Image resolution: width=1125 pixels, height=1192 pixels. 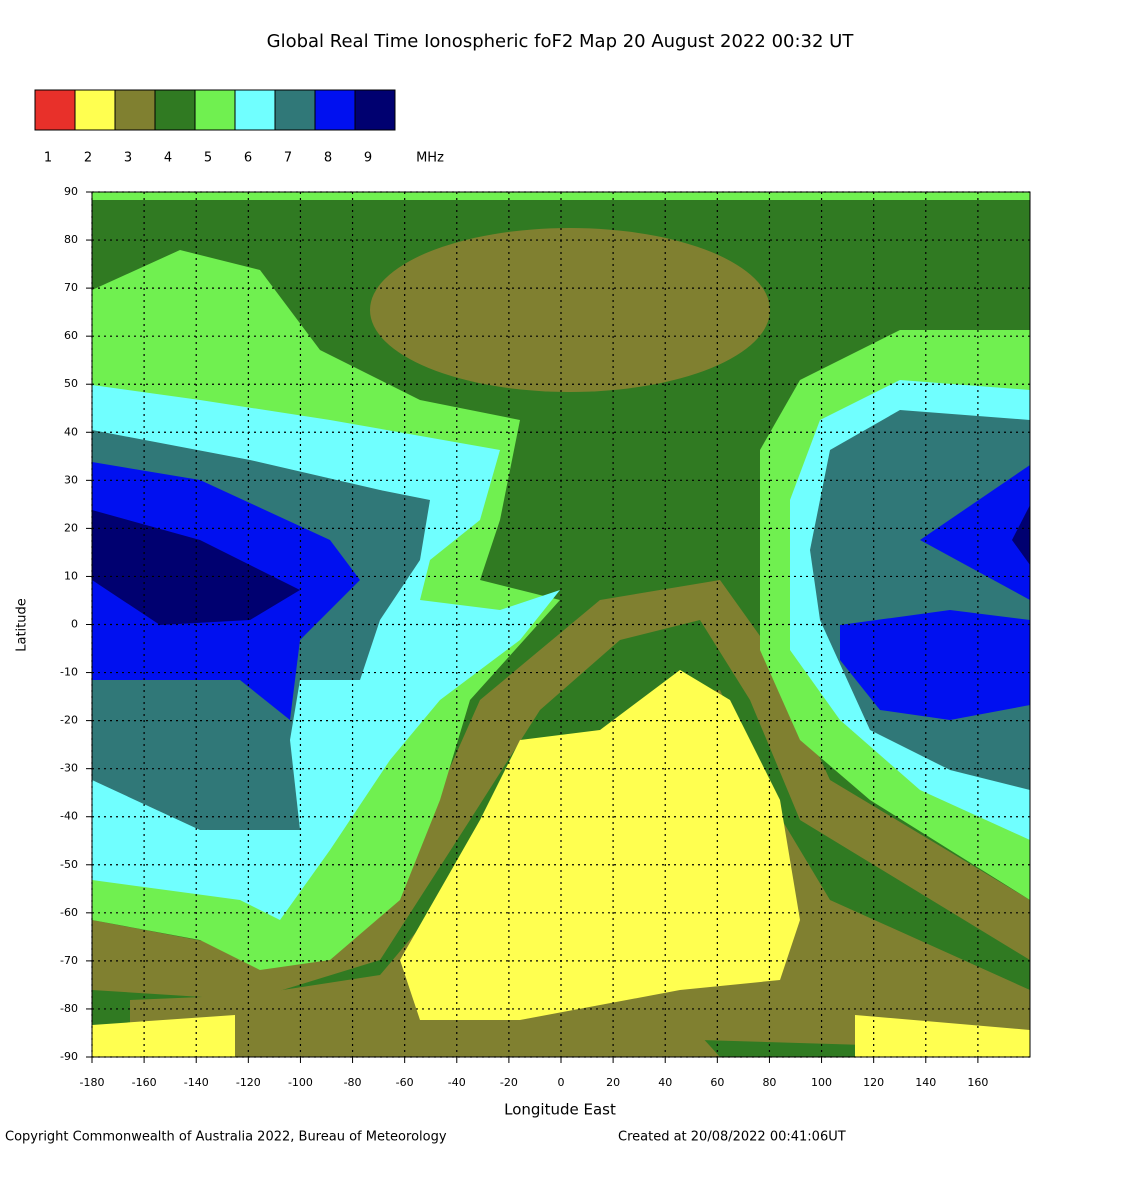 I want to click on y-tick-label: 90, so click(x=71, y=191).